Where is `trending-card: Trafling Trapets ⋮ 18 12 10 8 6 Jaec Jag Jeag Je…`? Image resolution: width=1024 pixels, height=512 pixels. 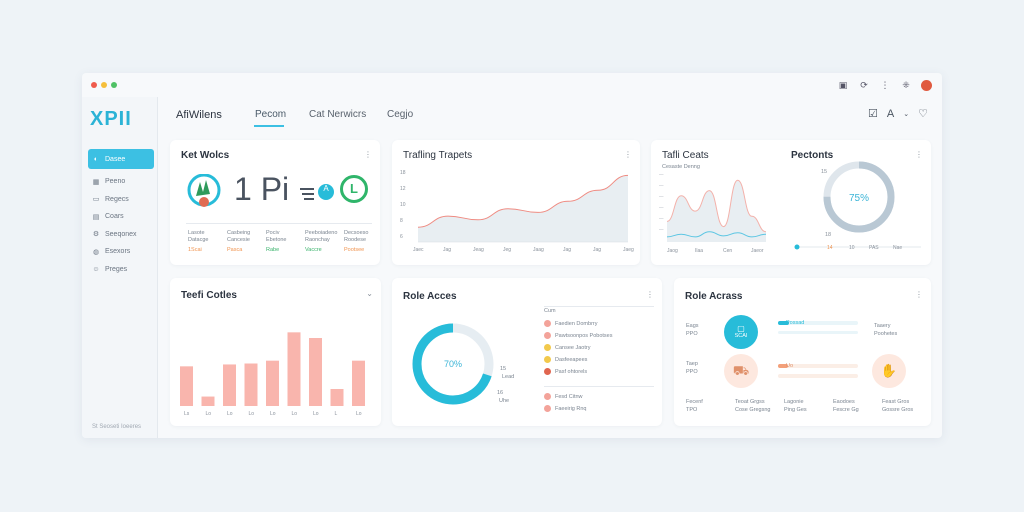 trending-card: Trafling Trapets ⋮ 18 12 10 8 6 Jaec Jag Jeag Je… is located at coordinates (516, 202).